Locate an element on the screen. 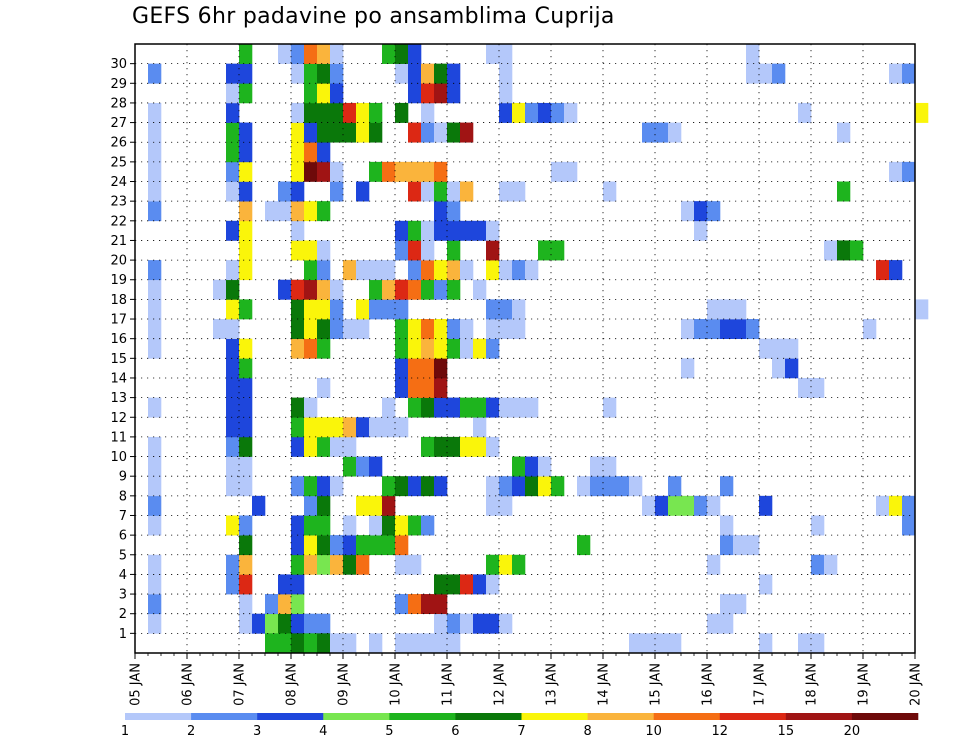 The width and height of the screenshot is (960, 742). legend: 1 2 3 4 5 6 7 8 10 12 15 20 is located at coordinates (520, 726).